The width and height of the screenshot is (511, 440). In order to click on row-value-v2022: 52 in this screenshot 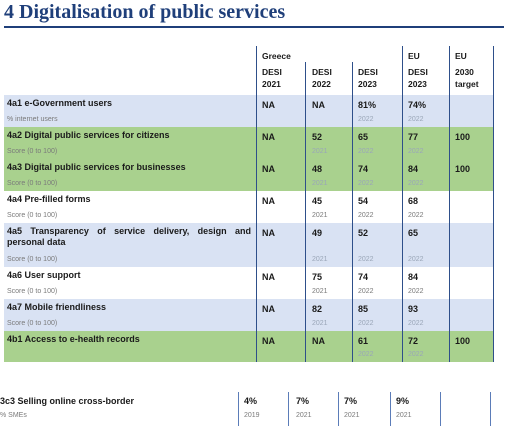, I will do `click(317, 137)`.